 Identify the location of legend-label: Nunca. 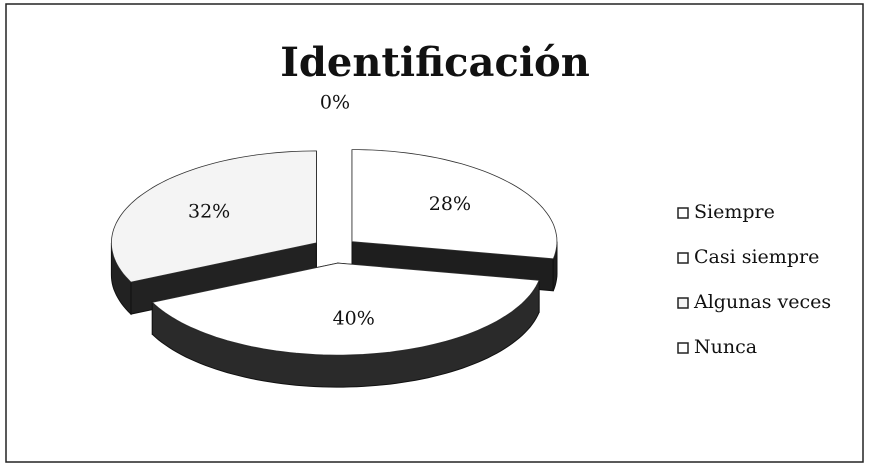
(725, 347).